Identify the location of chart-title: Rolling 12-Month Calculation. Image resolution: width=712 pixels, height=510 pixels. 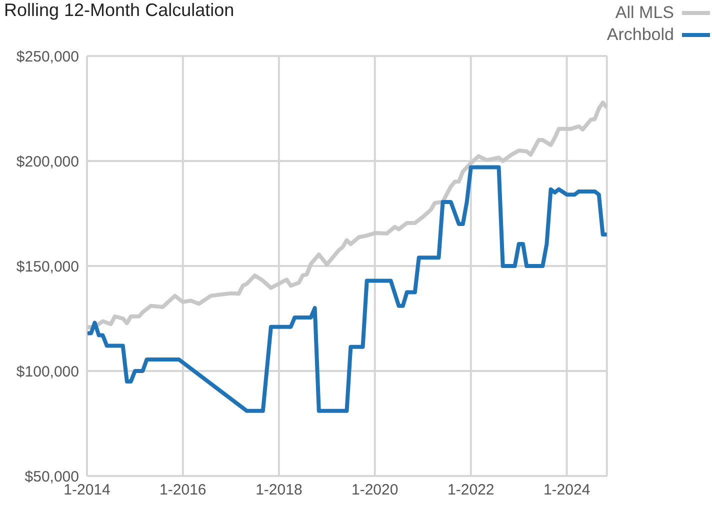
(119, 10).